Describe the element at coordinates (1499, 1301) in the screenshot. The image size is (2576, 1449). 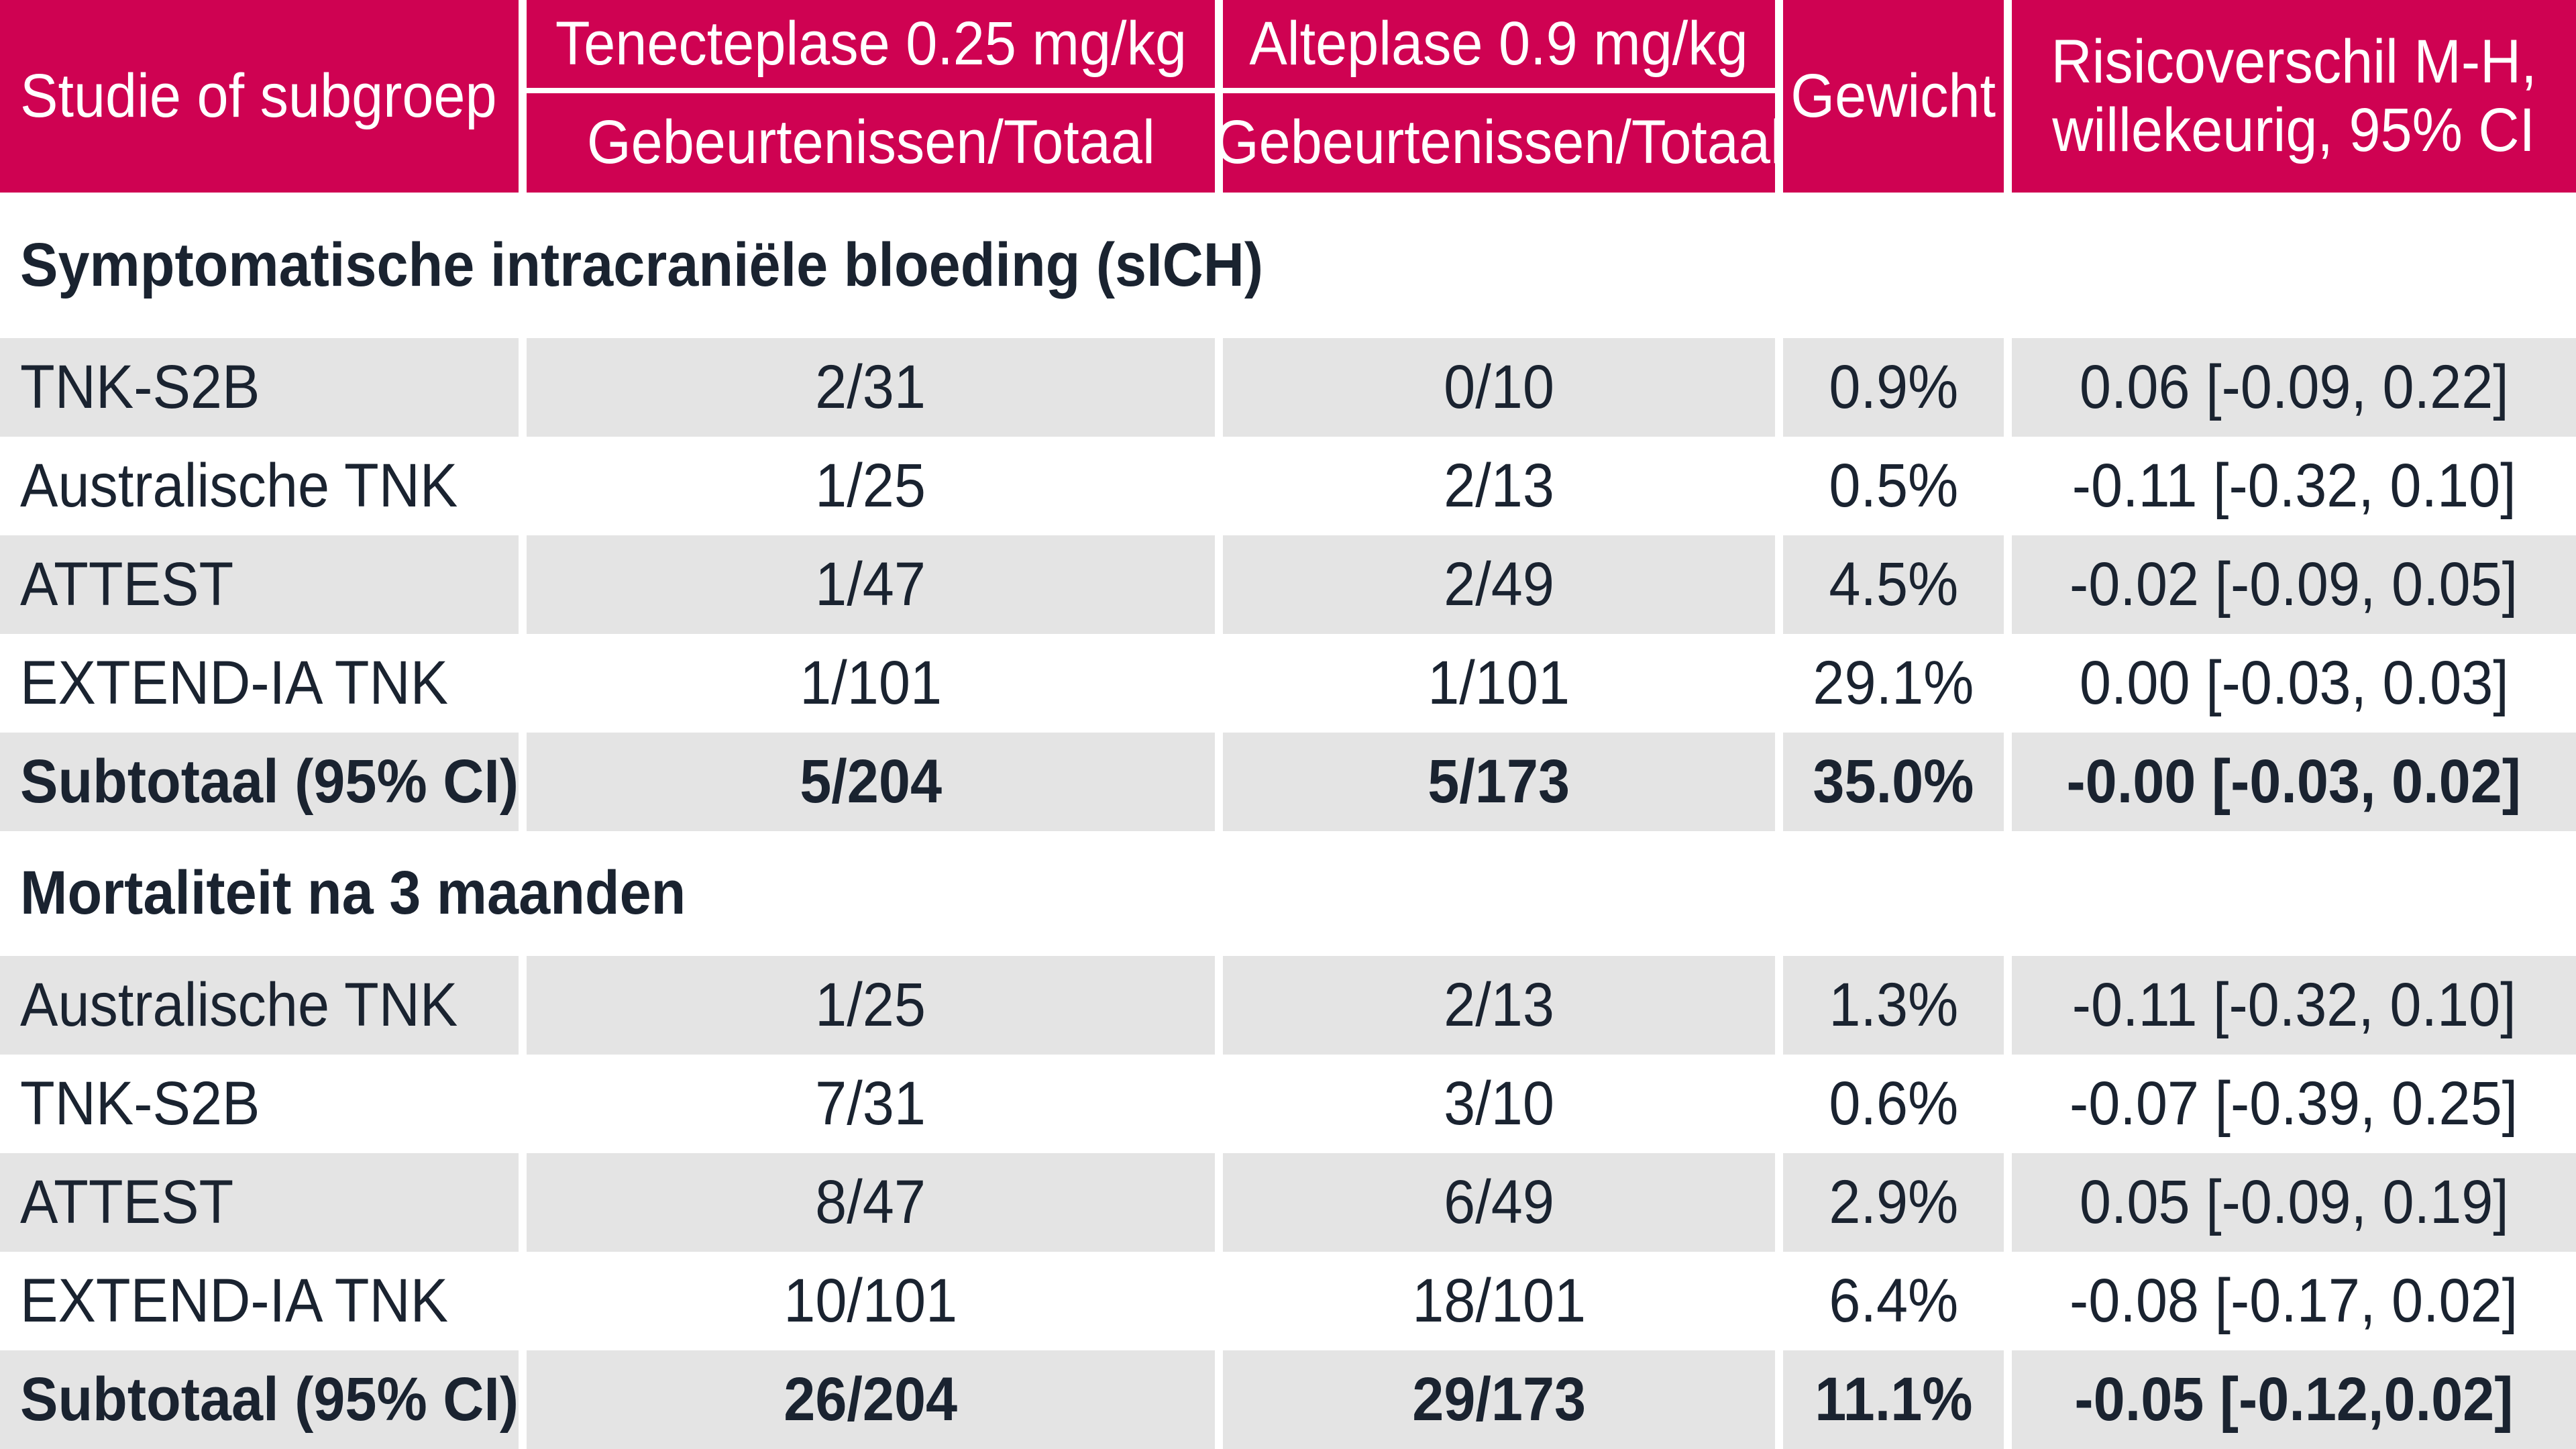
I see `alteplase-events-cell: 18/101` at that location.